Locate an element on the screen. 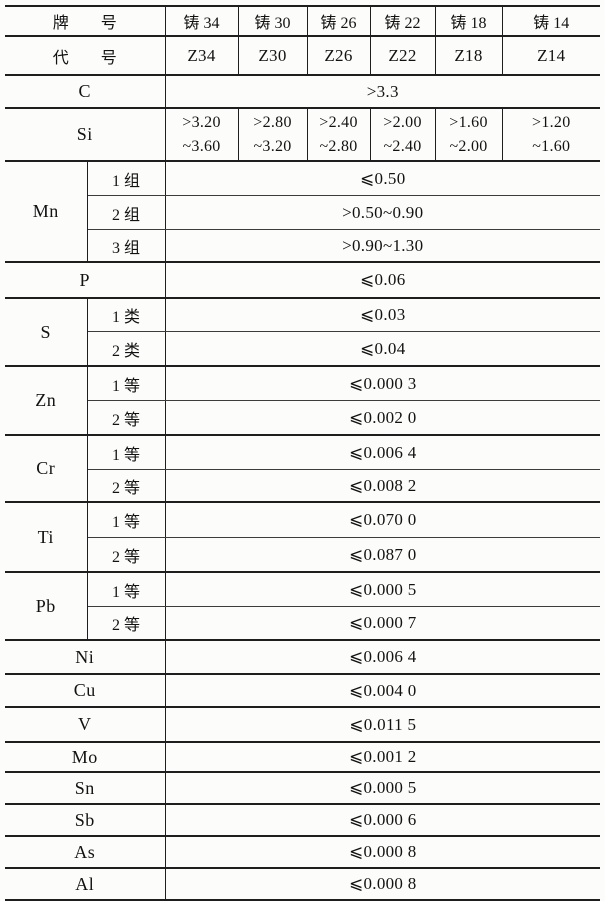 The image size is (605, 901). element-symbol: Si is located at coordinates (85, 135).